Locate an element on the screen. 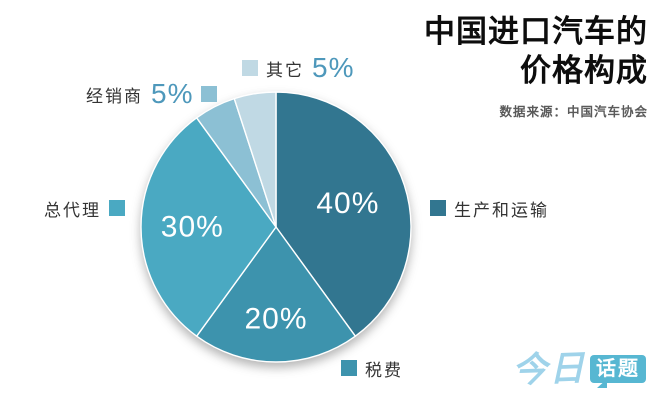 Image resolution: width=660 pixels, height=400 pixels. brand-logo: 今日 话题 is located at coordinates (578, 366).